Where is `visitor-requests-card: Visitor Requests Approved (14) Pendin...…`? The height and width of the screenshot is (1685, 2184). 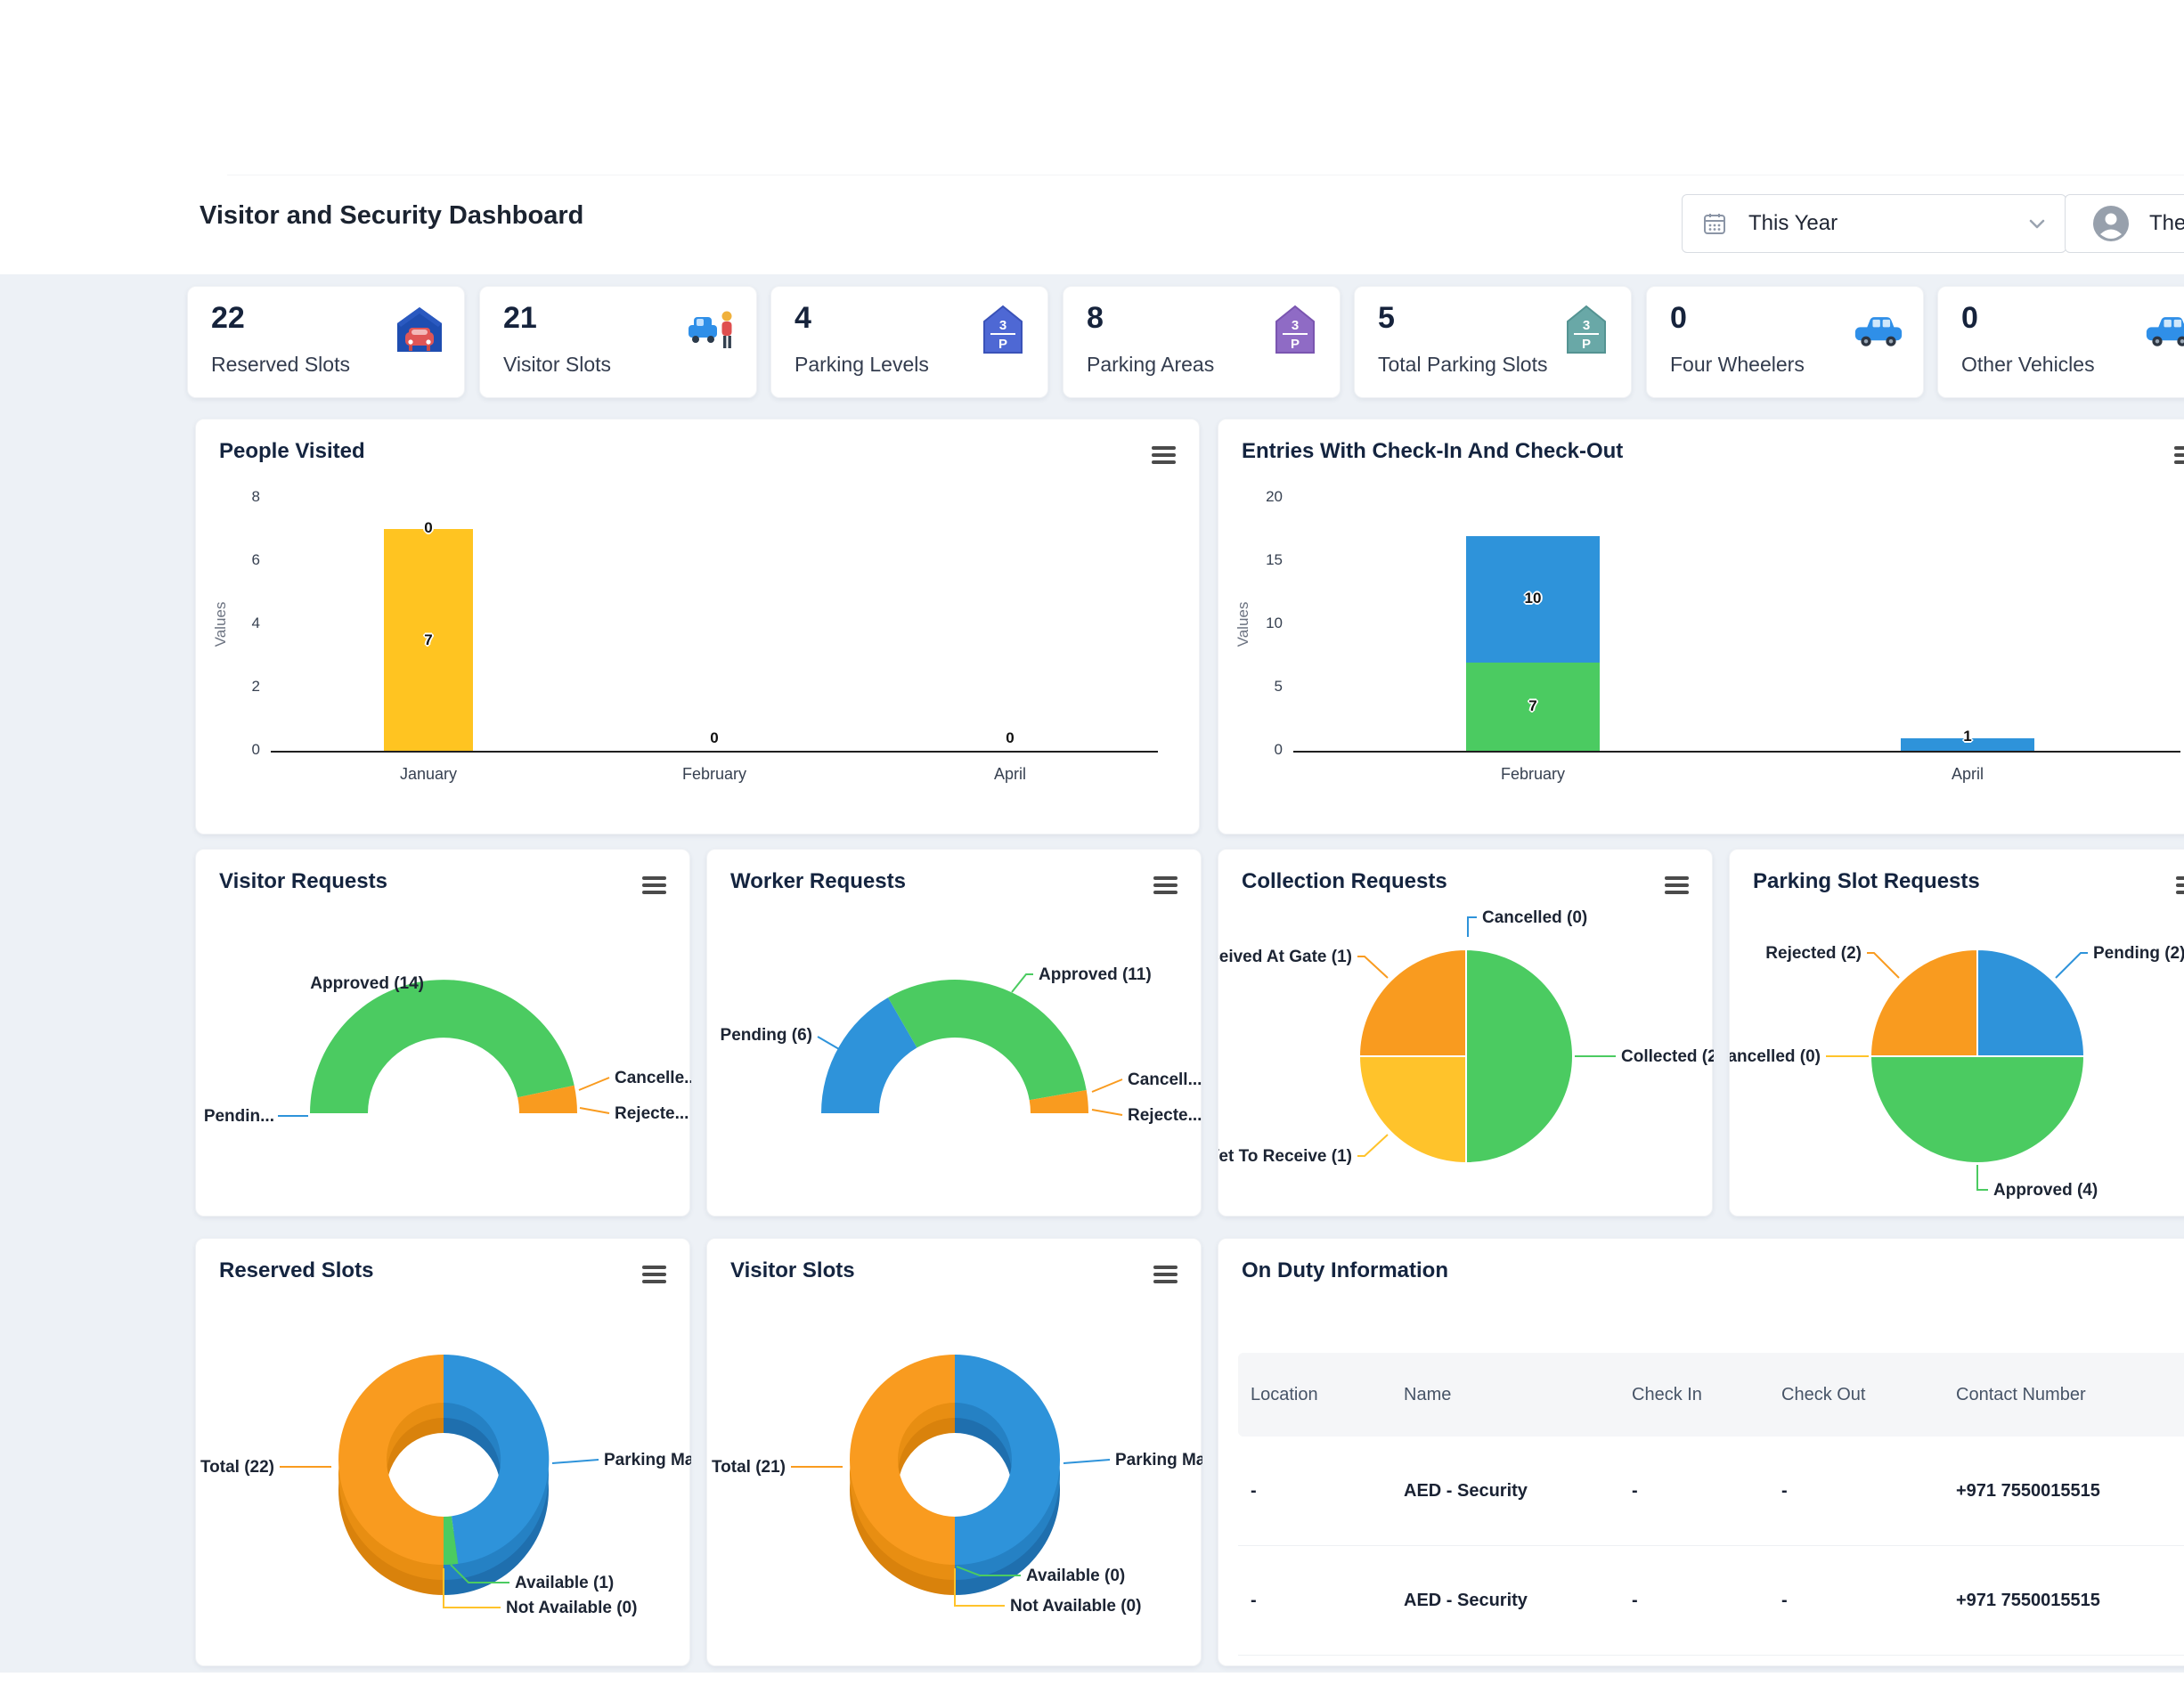
visitor-requests-card: Visitor Requests Approved (14) Pendin...… is located at coordinates (443, 1033).